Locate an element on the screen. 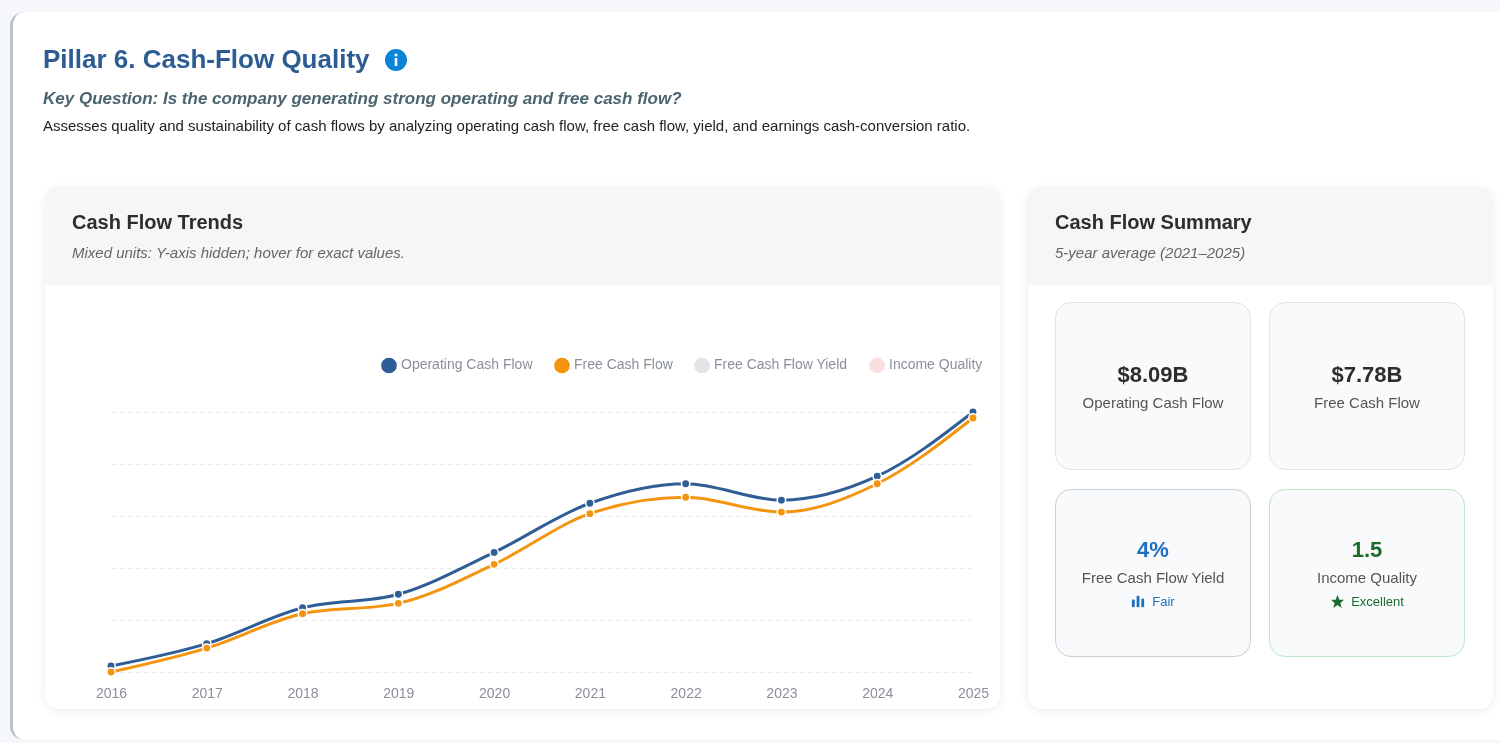  text: Assesses quality and sustainability of cash flows by analyzing operating cash flow, free cash flow, yield, and earnings cash-conversion ratio. is located at coordinates (507, 125).